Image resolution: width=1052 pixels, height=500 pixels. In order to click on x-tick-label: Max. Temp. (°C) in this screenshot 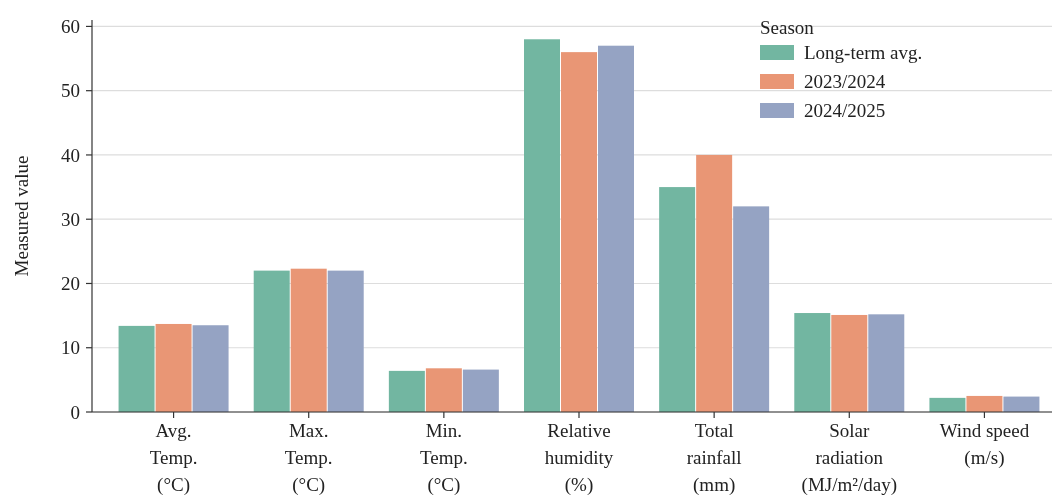, I will do `click(308, 458)`.